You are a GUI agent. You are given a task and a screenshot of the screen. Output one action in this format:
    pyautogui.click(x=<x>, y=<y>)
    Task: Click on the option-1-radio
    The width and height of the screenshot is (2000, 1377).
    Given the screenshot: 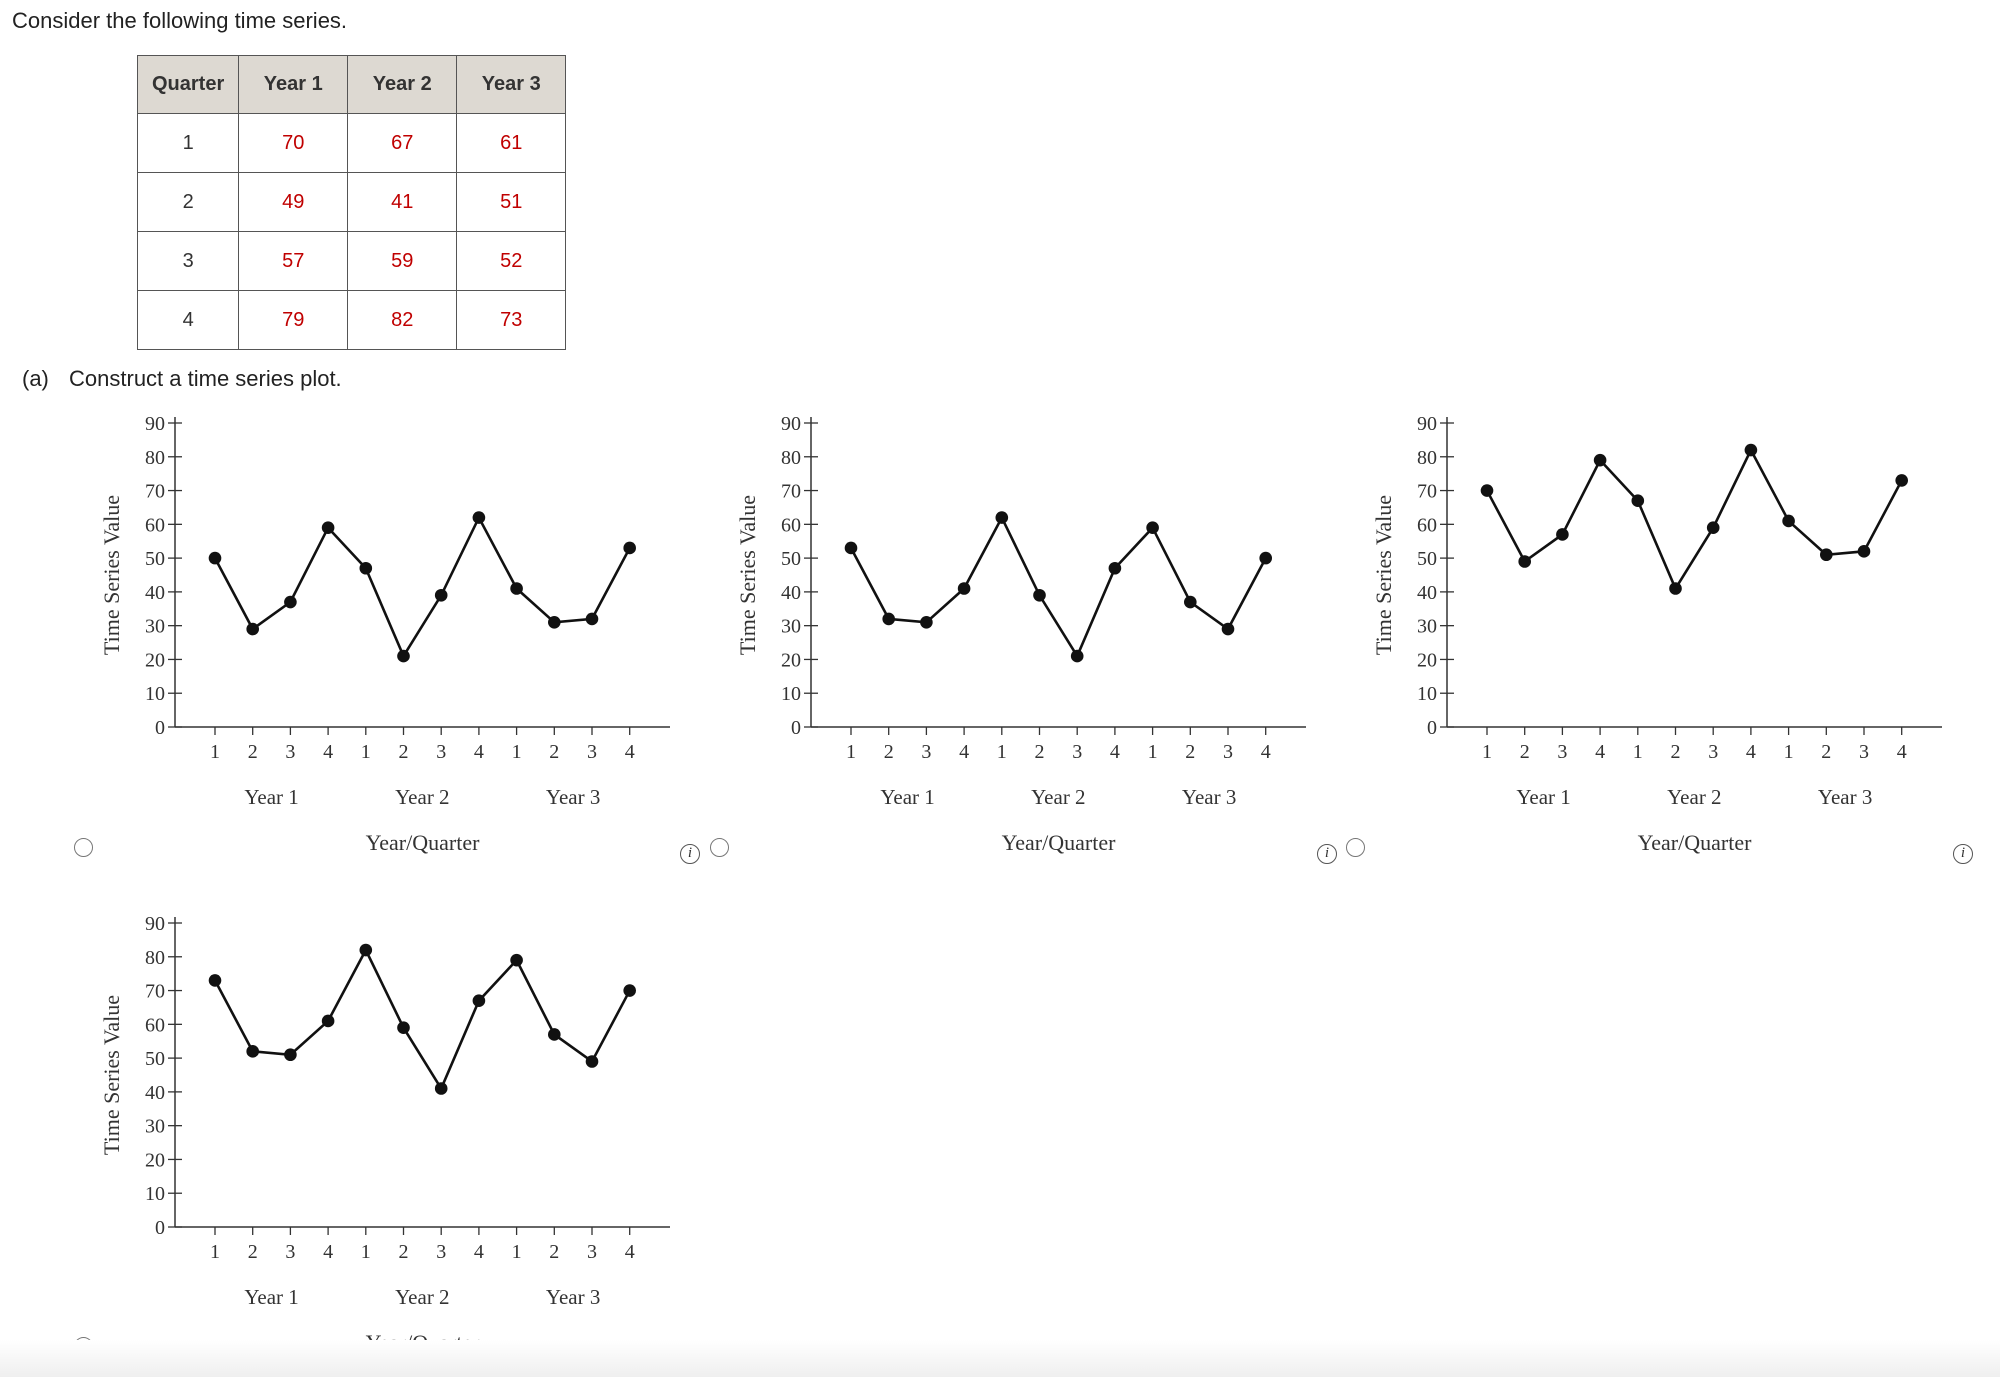 What is the action you would take?
    pyautogui.click(x=83, y=847)
    